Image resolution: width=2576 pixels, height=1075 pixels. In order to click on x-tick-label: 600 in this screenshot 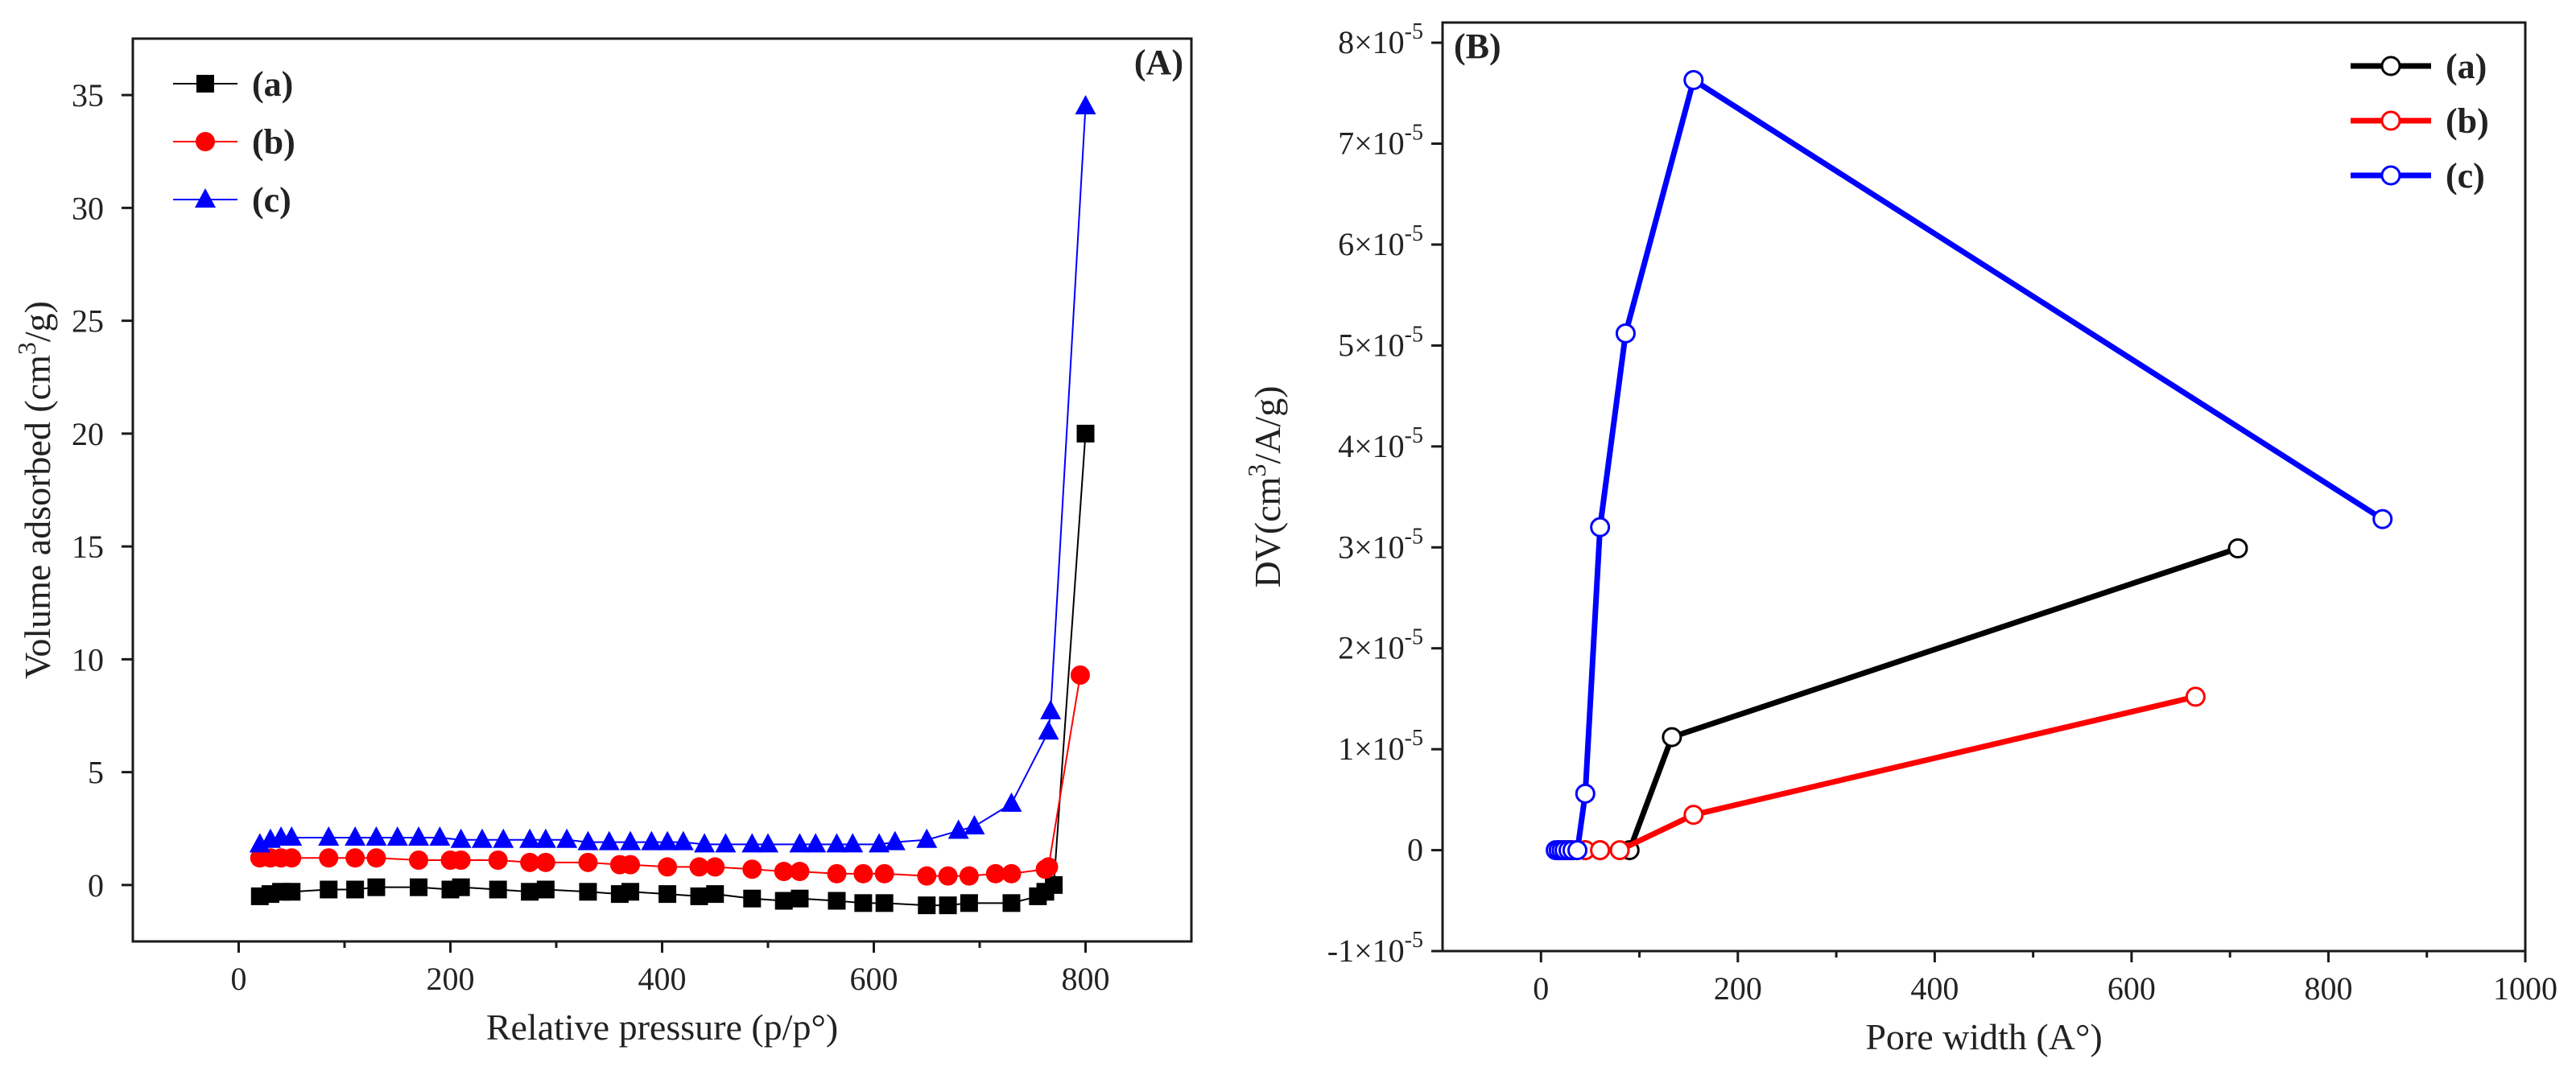, I will do `click(2131, 988)`.